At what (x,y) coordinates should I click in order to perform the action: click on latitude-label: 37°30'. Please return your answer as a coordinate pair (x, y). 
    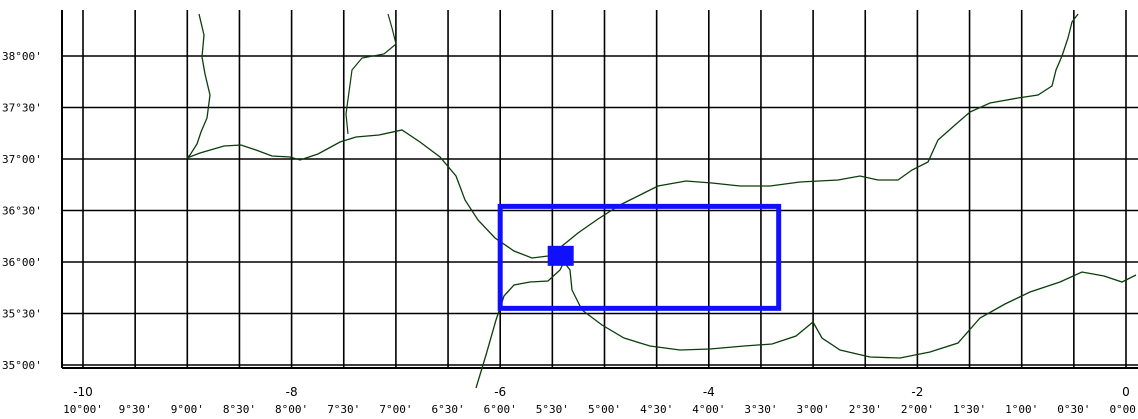
    Looking at the image, I should click on (22, 108).